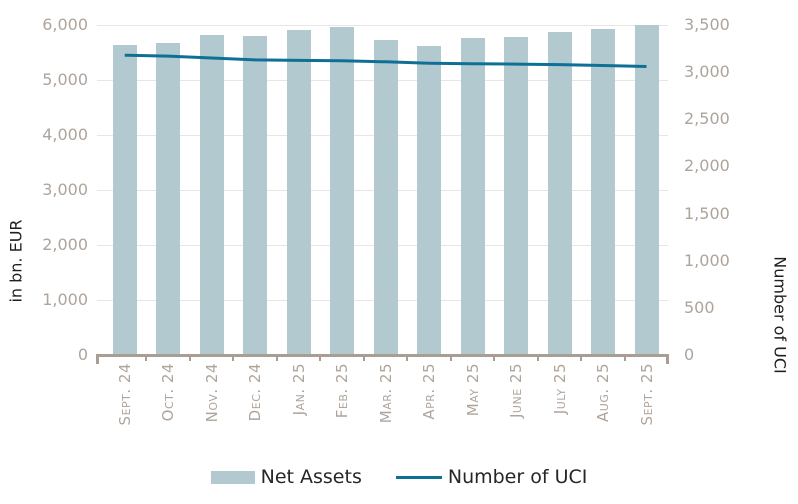 The width and height of the screenshot is (798, 504). I want to click on left-axis-tick-label: 1,000, so click(65, 299).